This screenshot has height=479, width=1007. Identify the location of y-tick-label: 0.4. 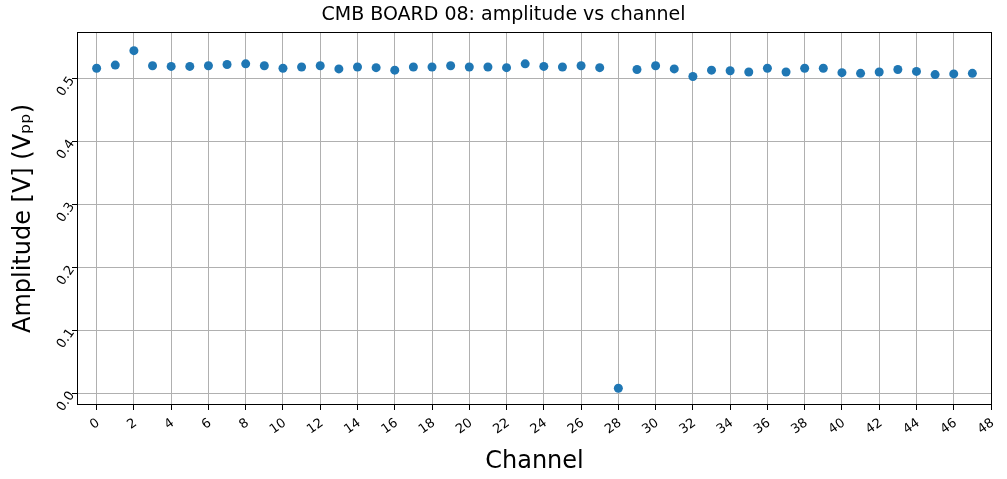
(65, 149).